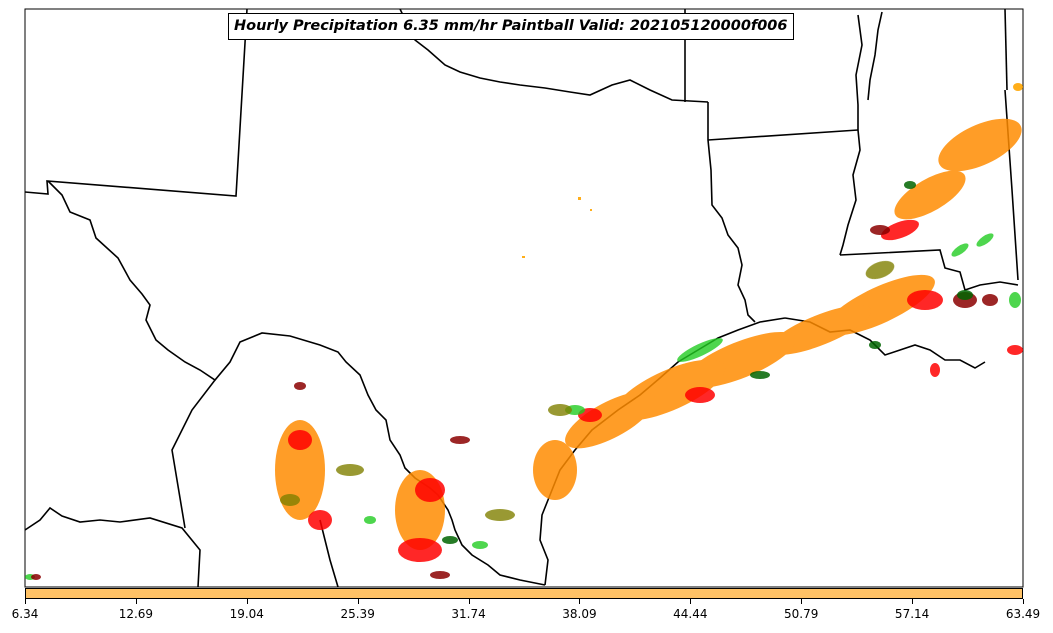  What do you see at coordinates (912, 614) in the screenshot?
I see `colorbar-tick-label: 57.14` at bounding box center [912, 614].